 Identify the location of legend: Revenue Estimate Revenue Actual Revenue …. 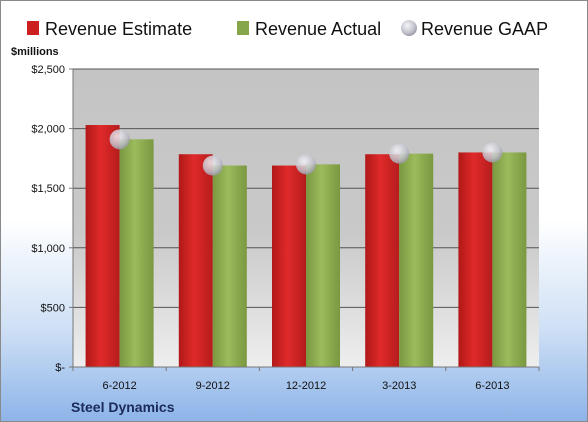
(287, 29).